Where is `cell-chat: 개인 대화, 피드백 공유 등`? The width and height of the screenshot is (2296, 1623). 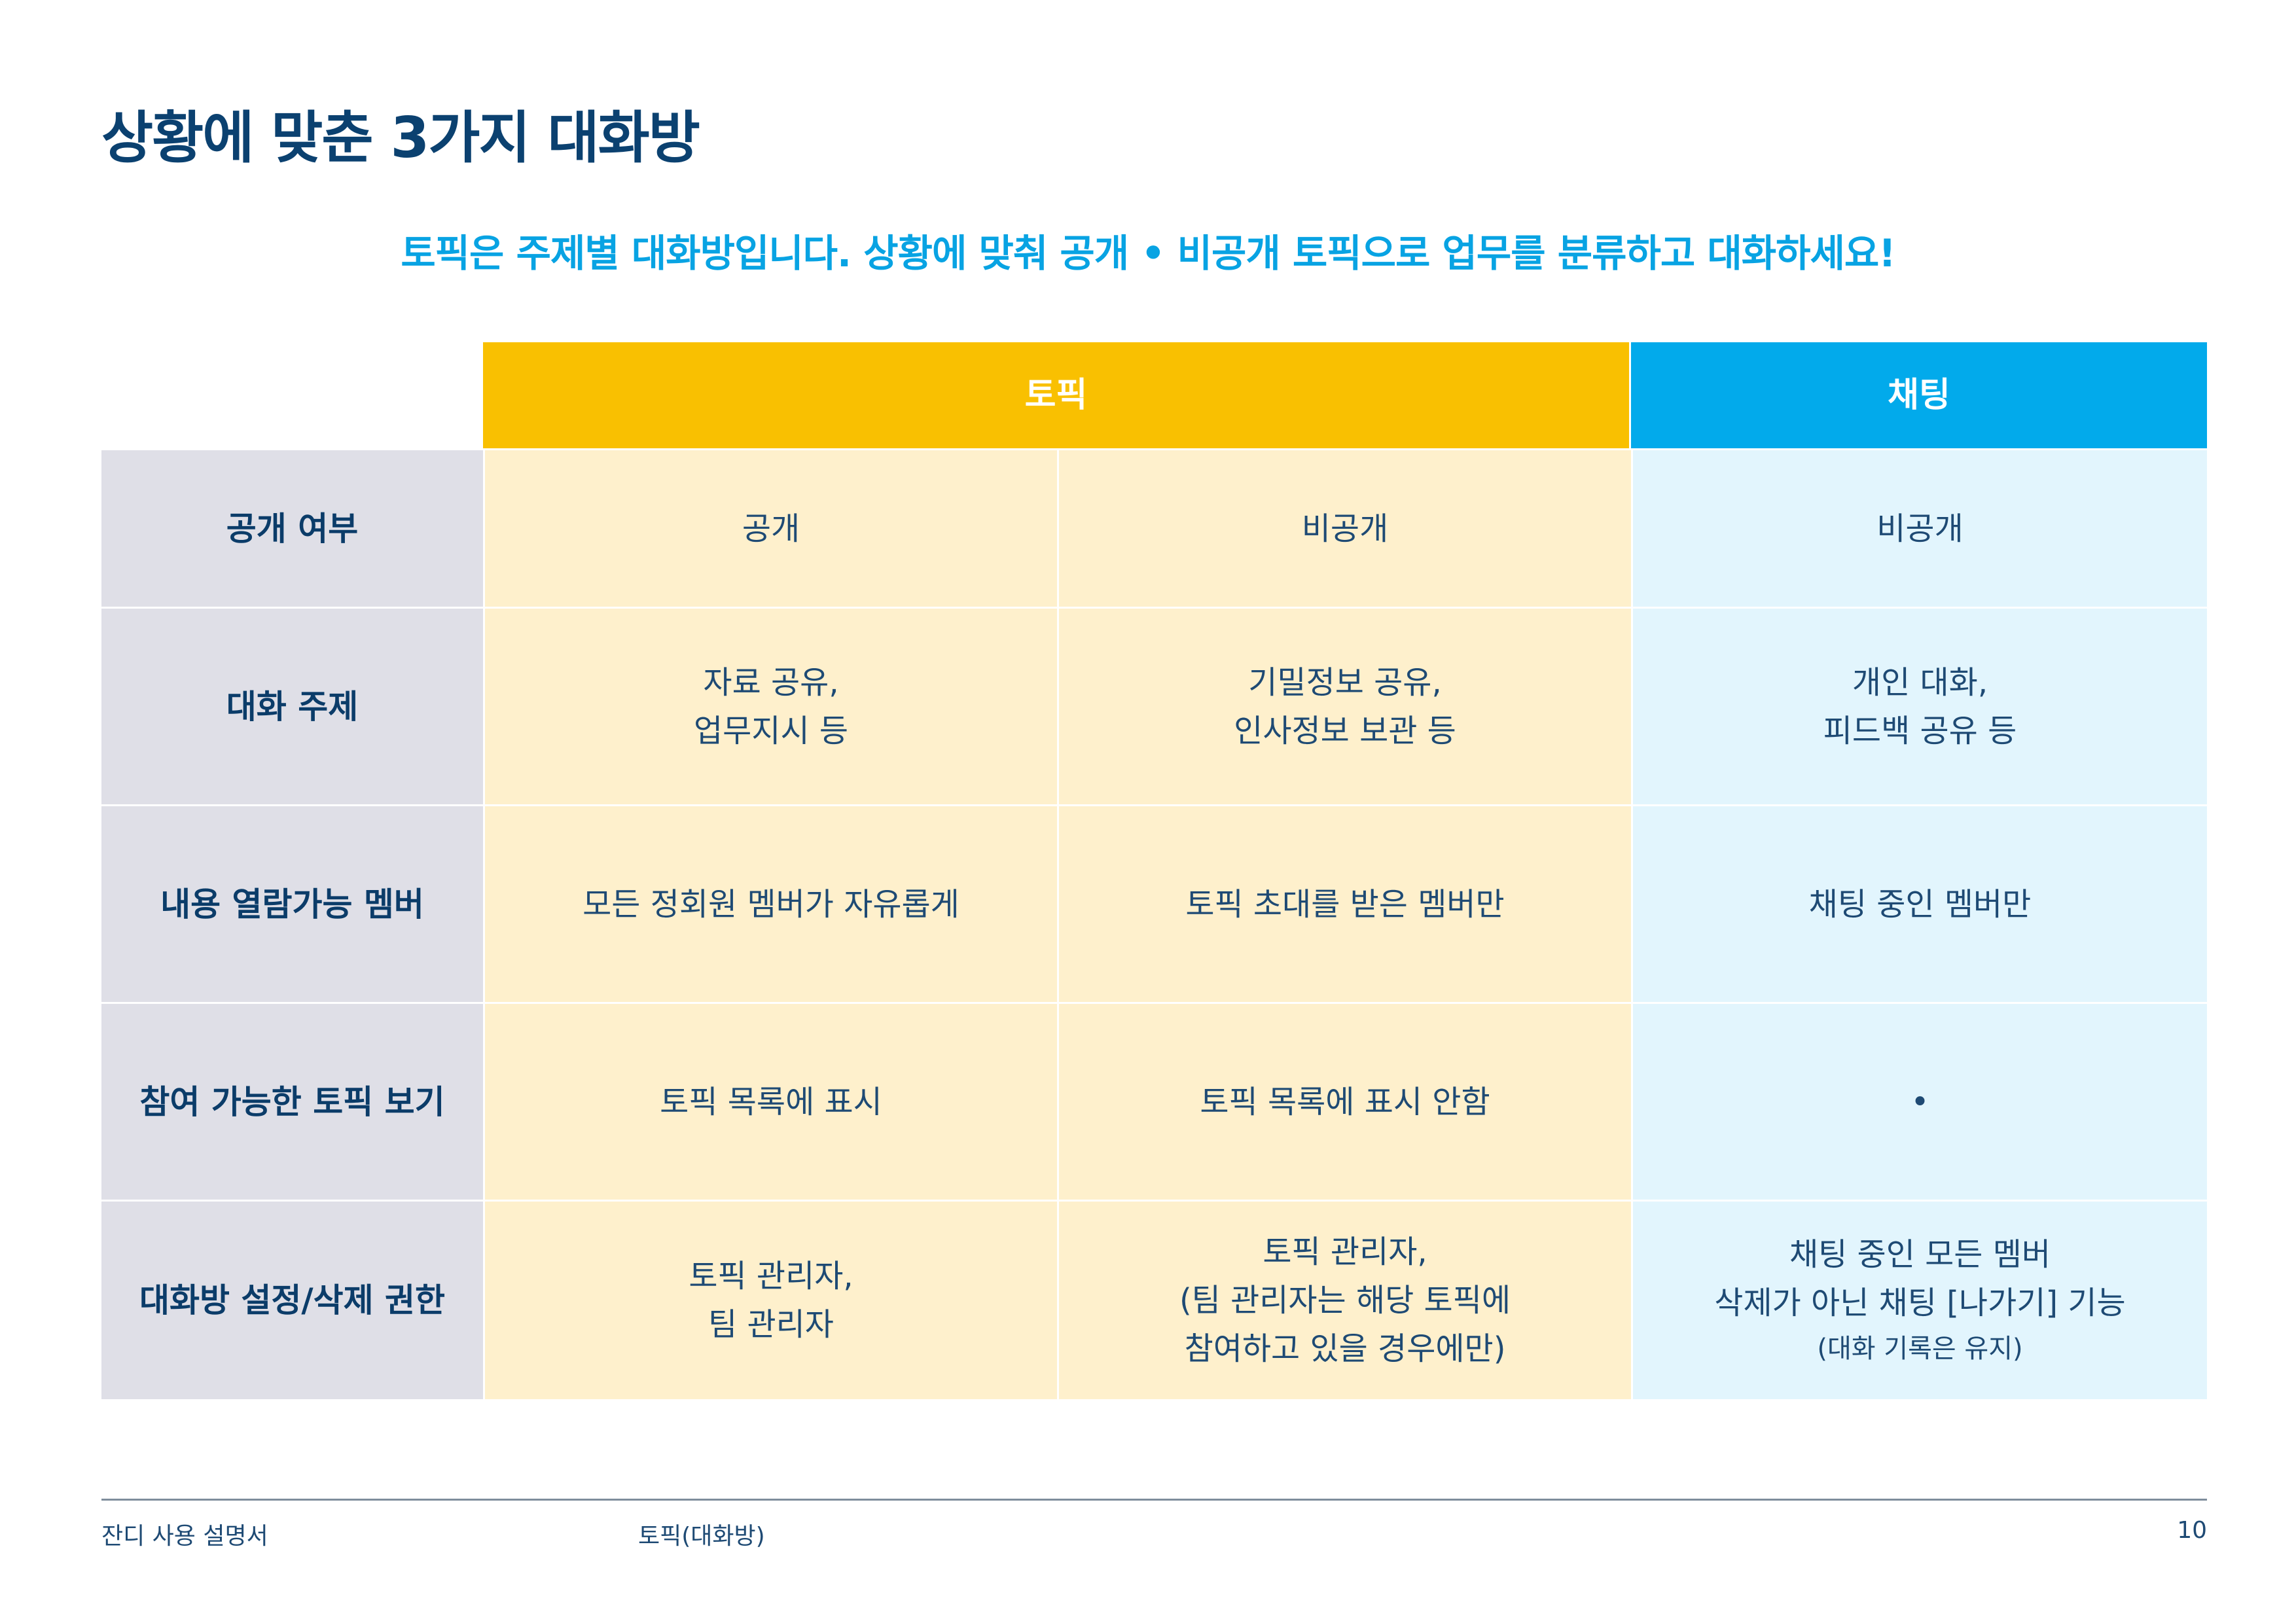 cell-chat: 개인 대화, 피드백 공유 등 is located at coordinates (1919, 705).